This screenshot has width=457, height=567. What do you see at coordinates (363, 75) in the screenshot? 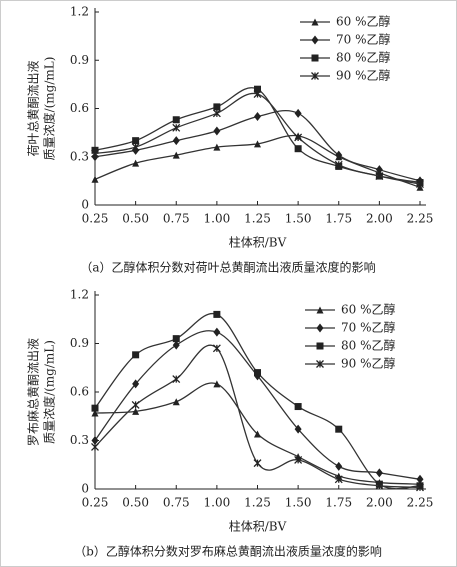
I see `legend-label: 90 %乙醇` at bounding box center [363, 75].